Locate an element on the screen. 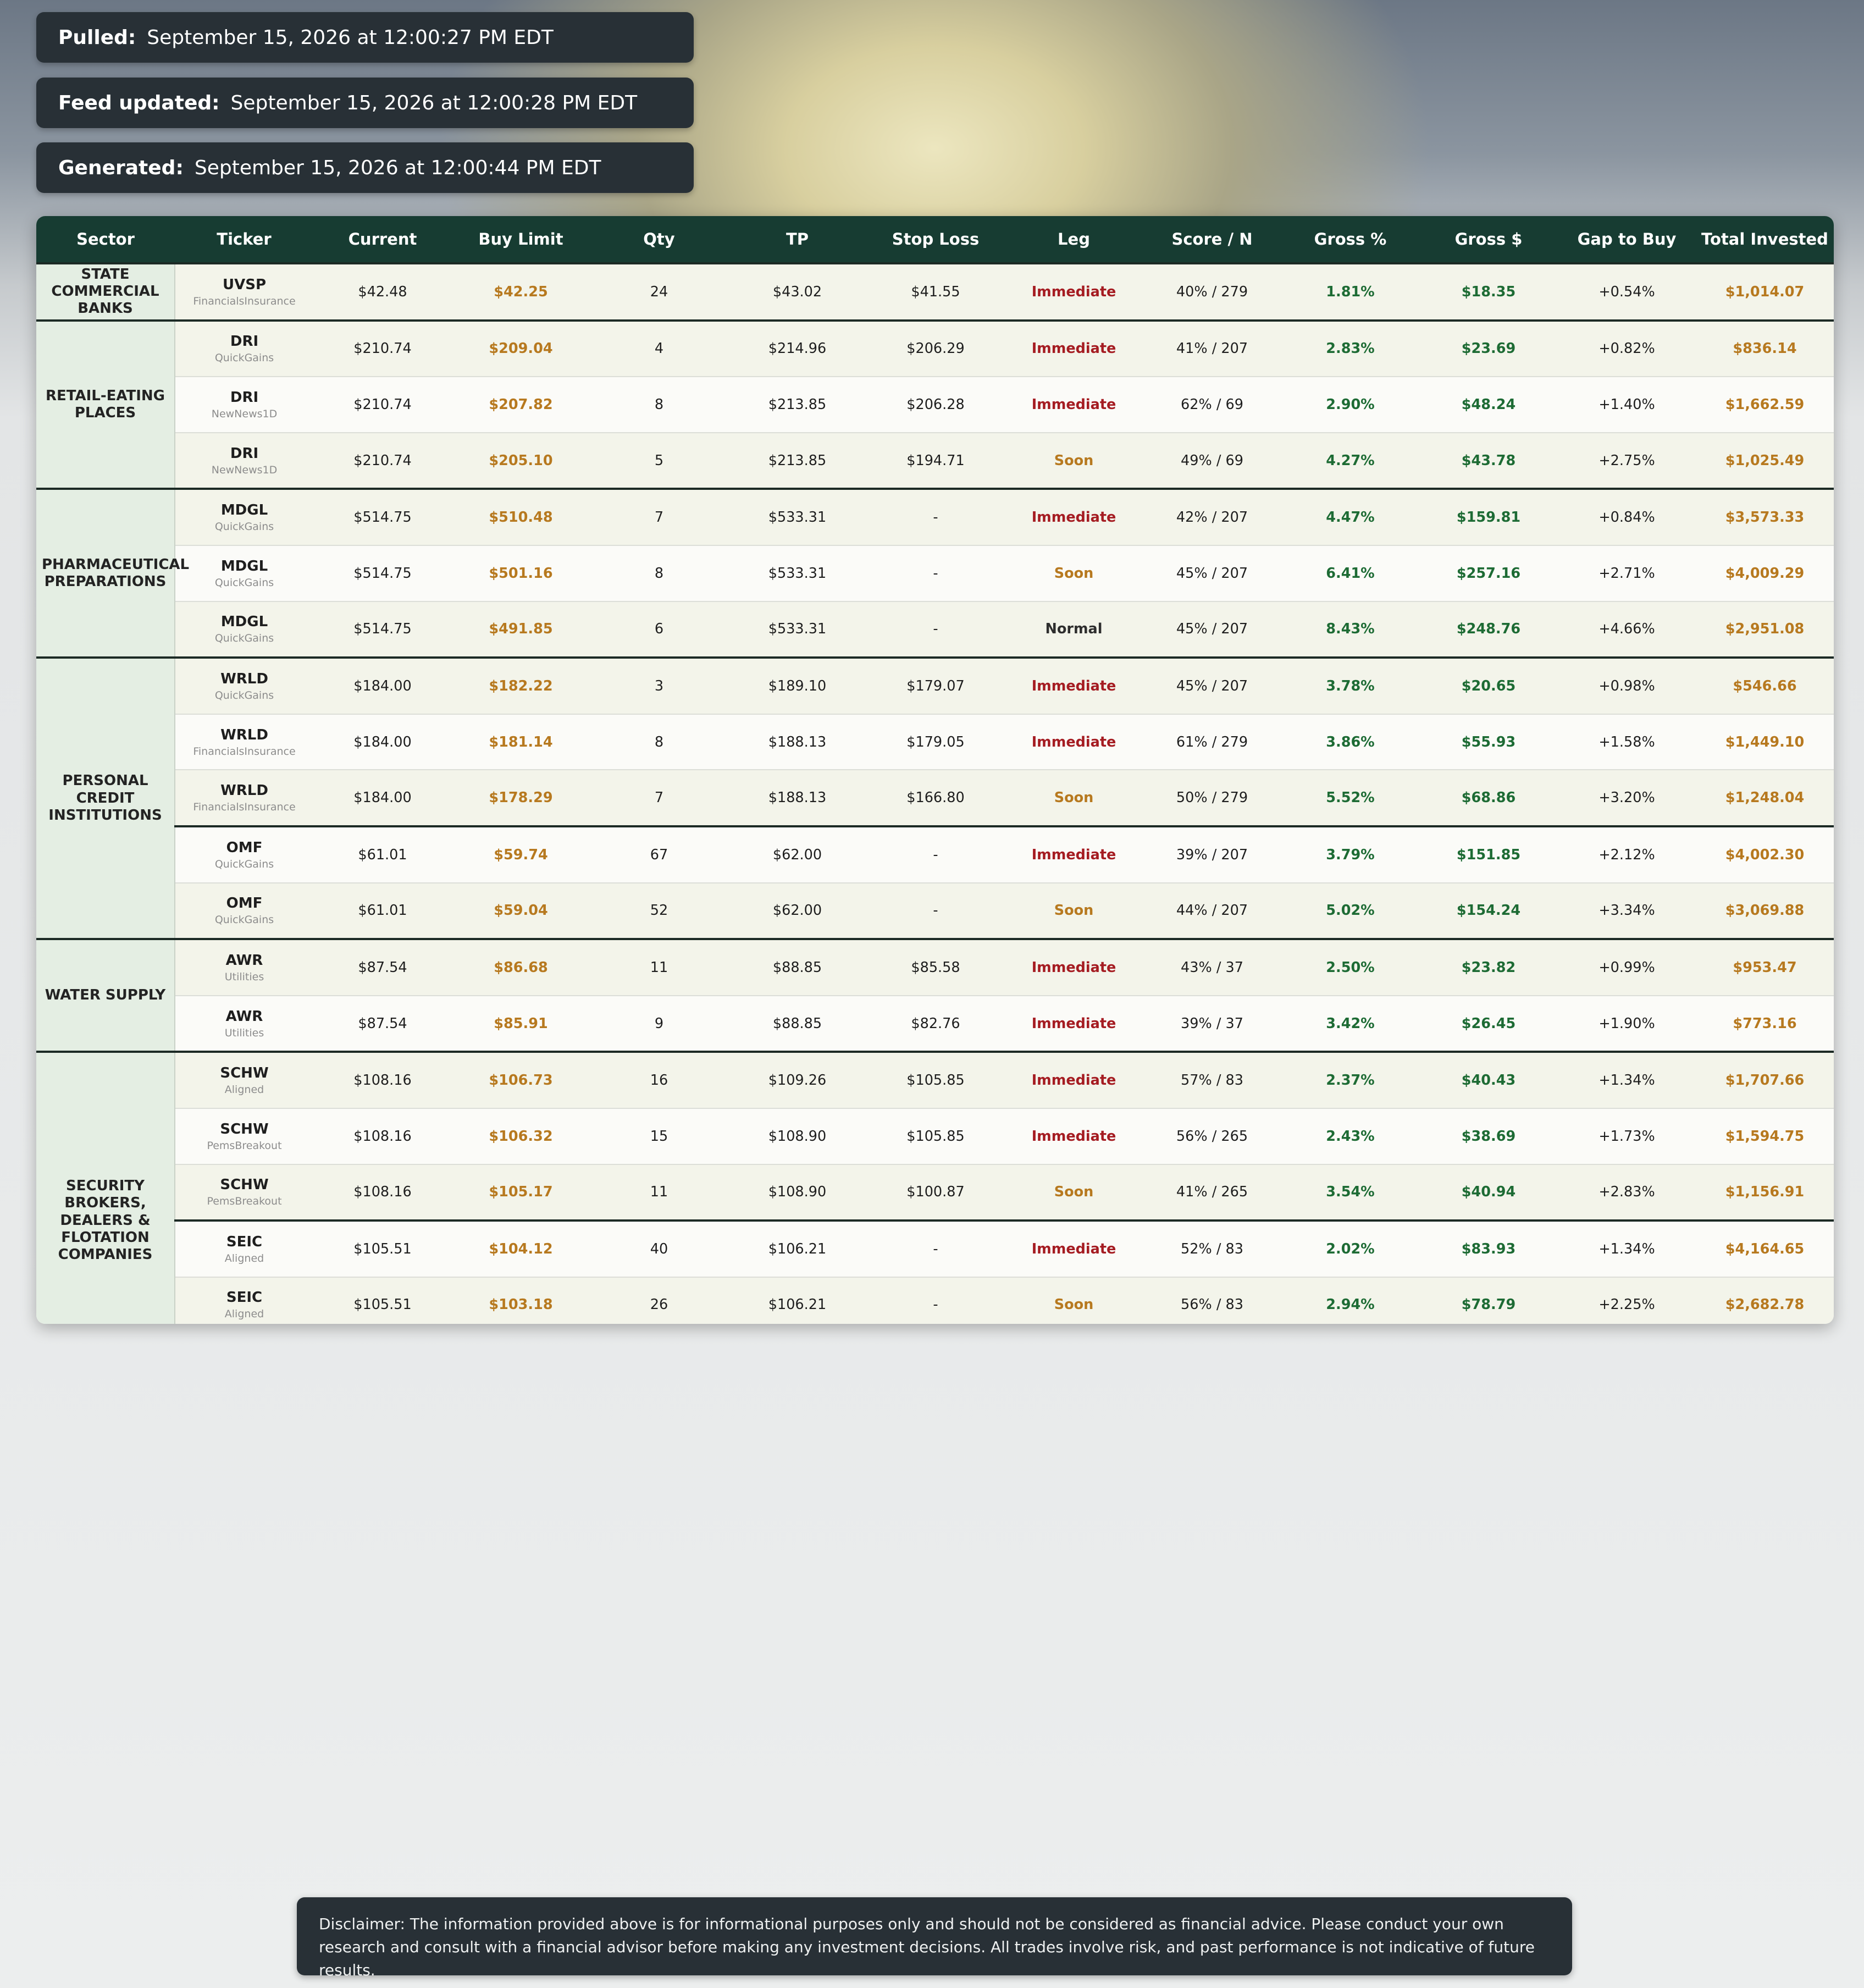 This screenshot has height=1988, width=1864. gap-to-buy-cell: +3.34% is located at coordinates (1627, 911).